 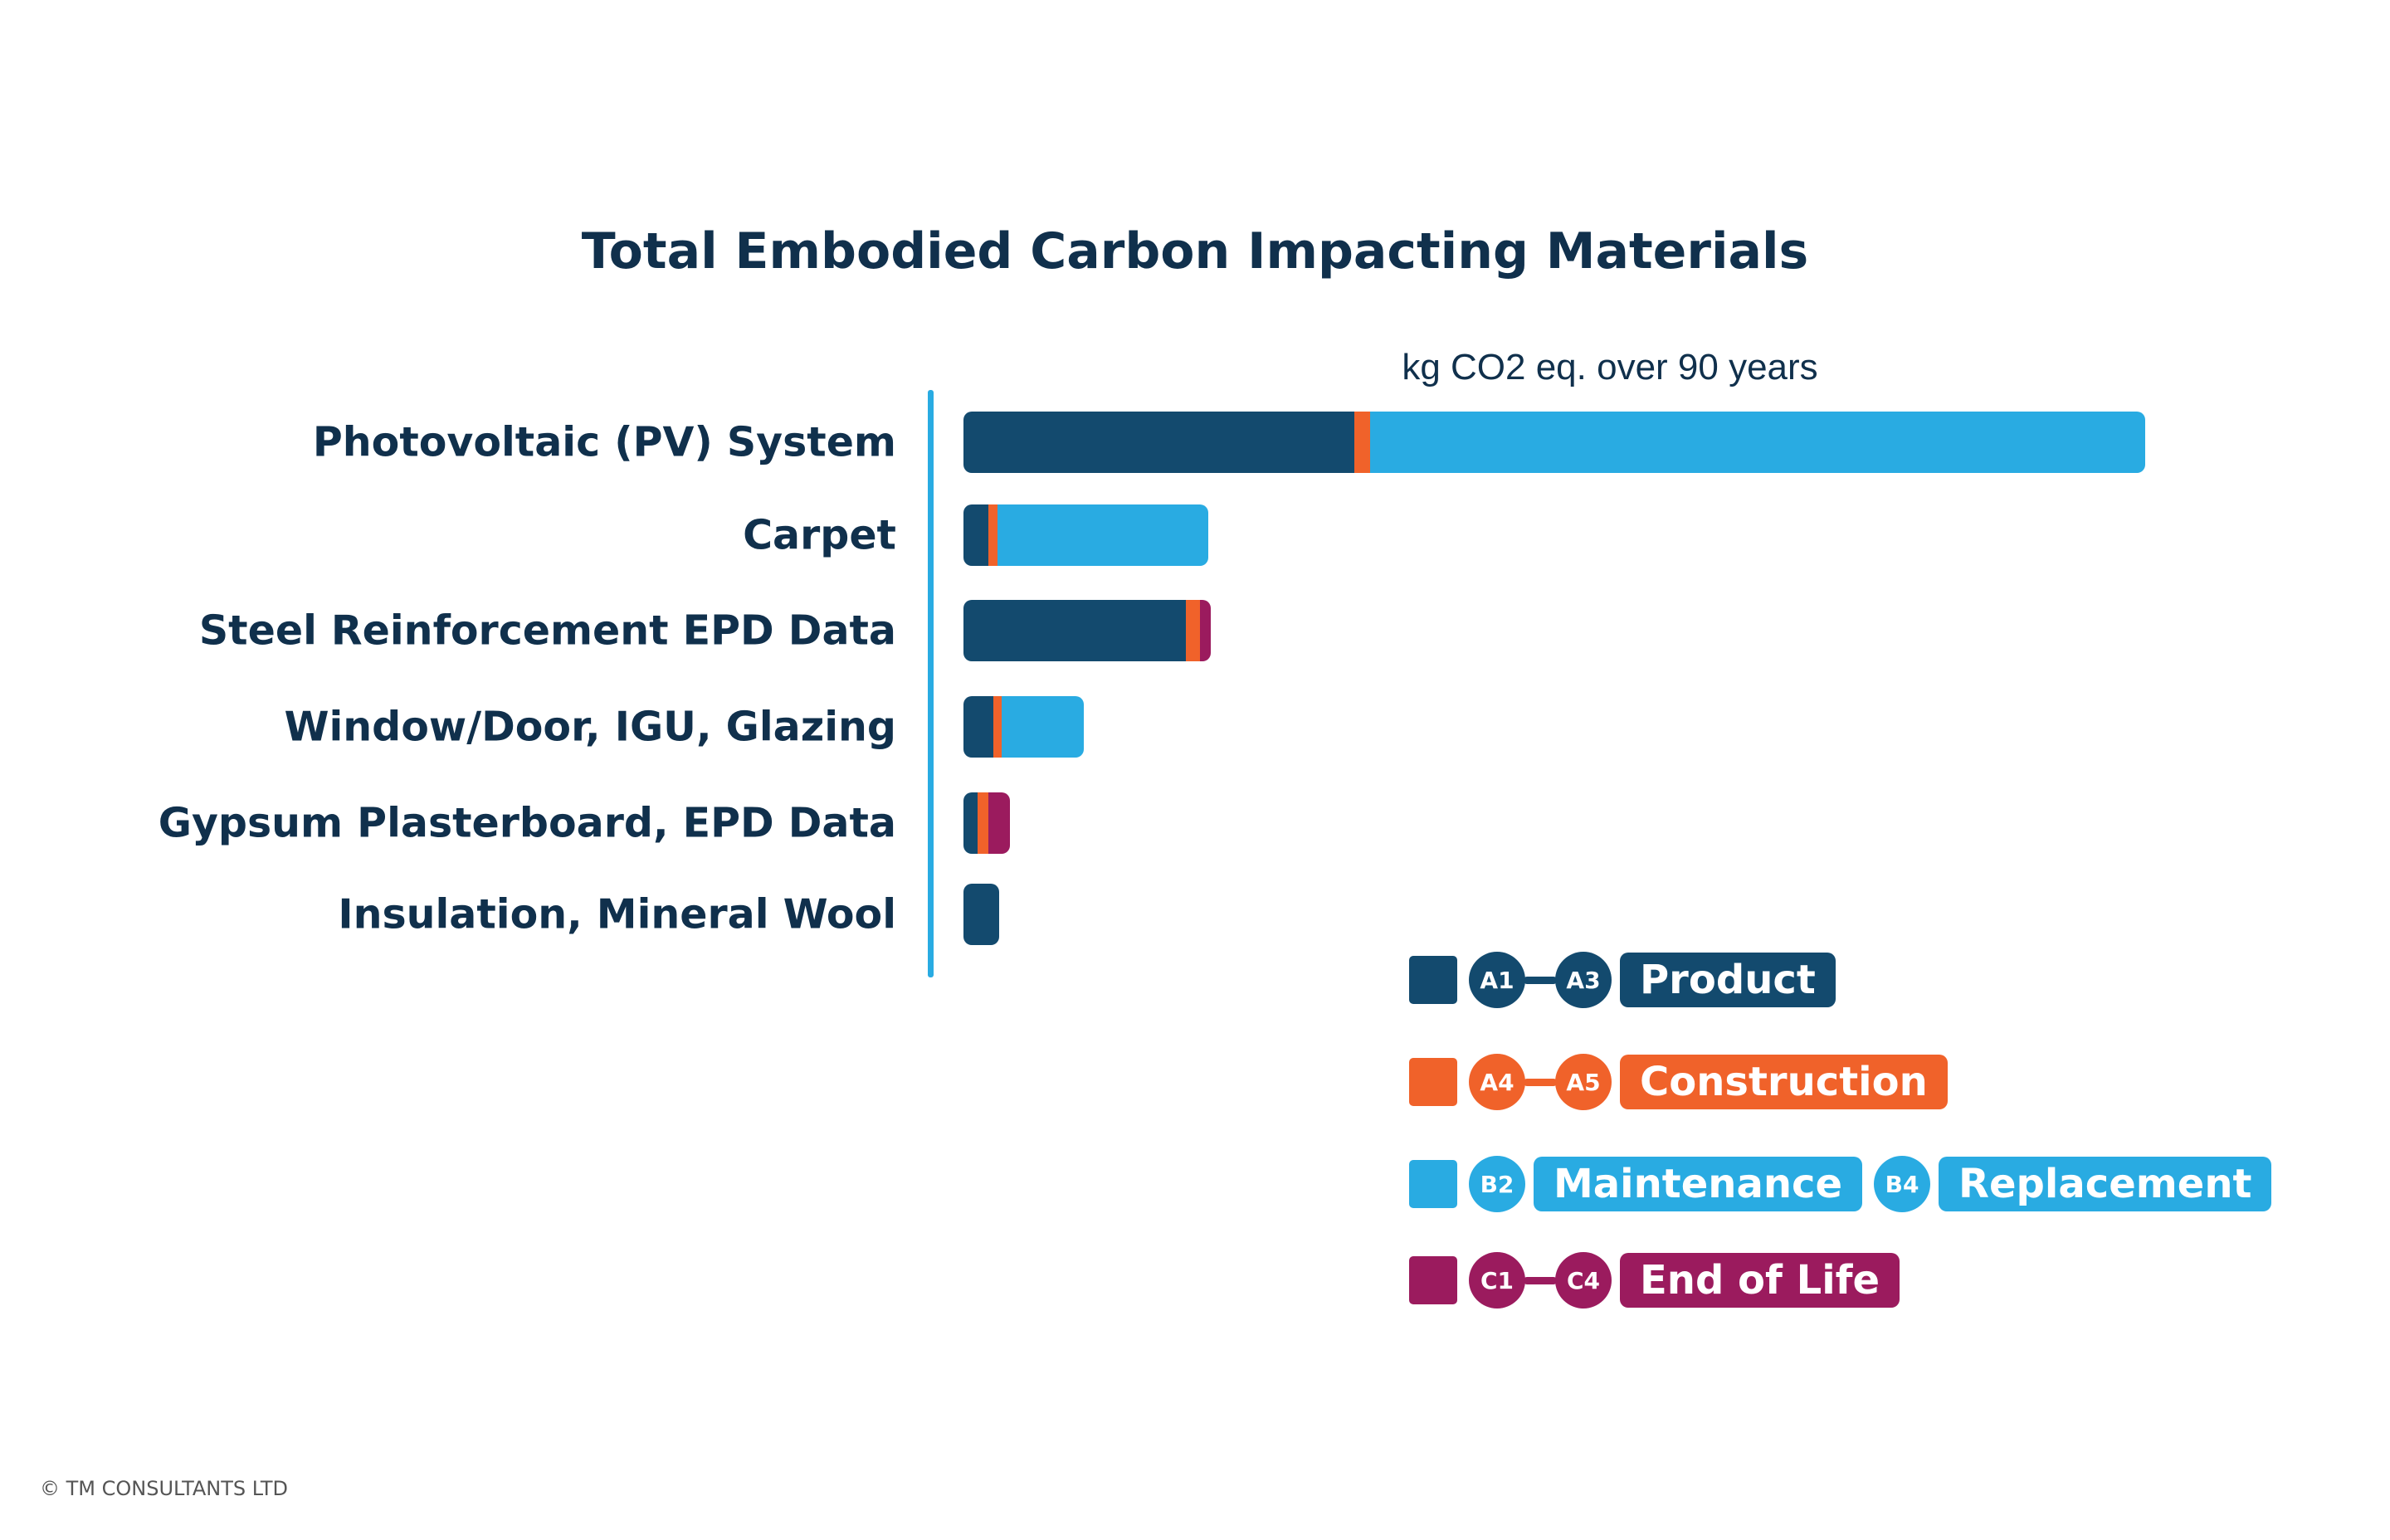 What do you see at coordinates (604, 442) in the screenshot?
I see `category-label: Photovoltaic (PV) System` at bounding box center [604, 442].